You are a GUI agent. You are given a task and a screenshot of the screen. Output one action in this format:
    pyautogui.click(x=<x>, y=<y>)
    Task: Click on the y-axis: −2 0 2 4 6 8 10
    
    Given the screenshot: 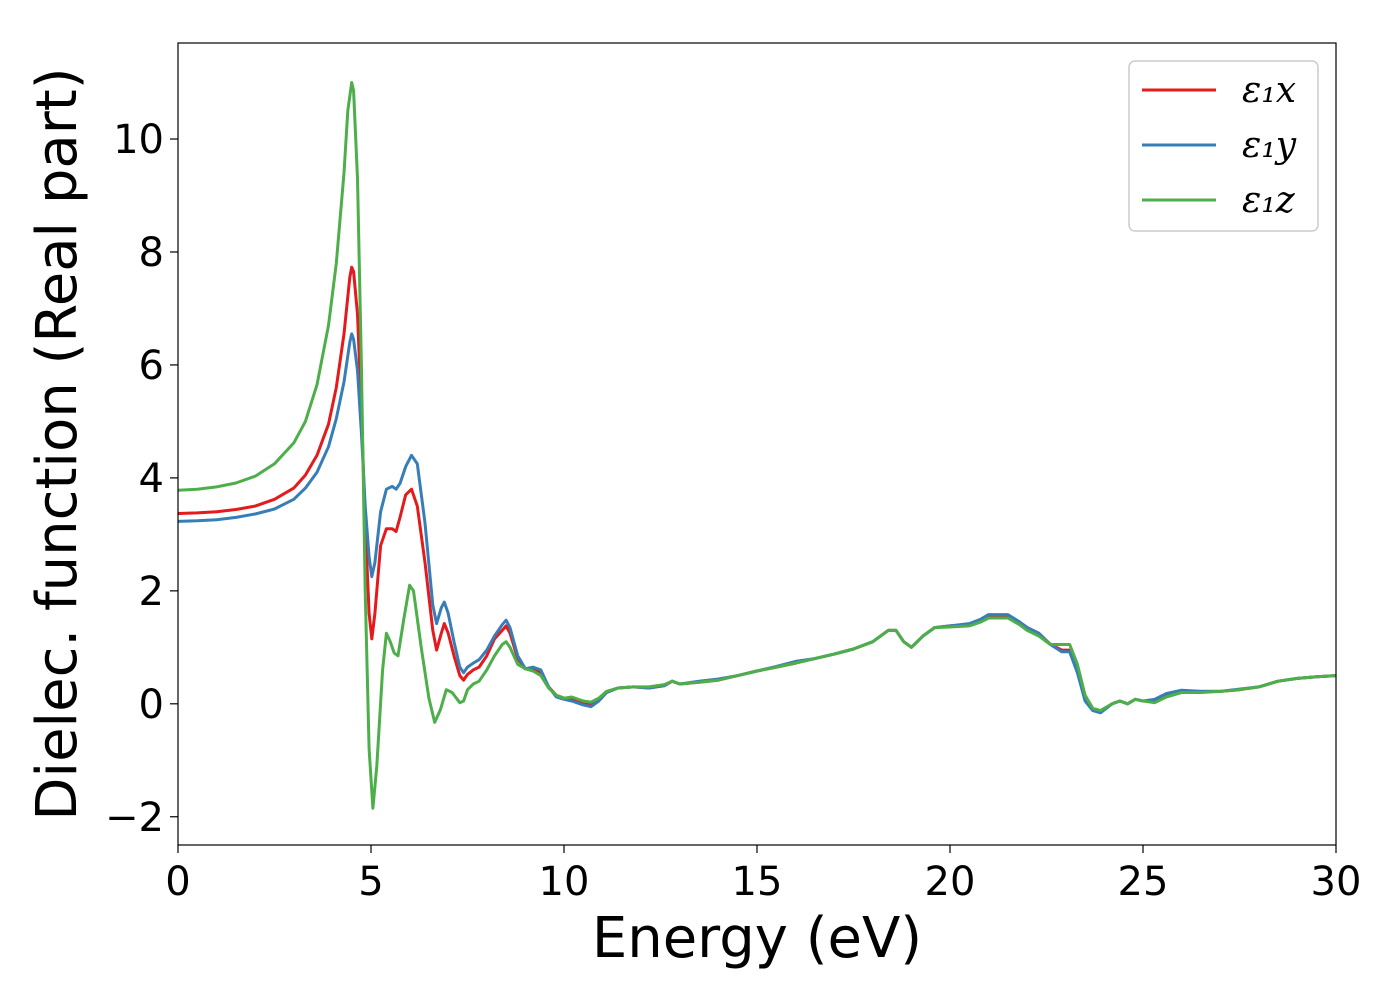 What is the action you would take?
    pyautogui.click(x=141, y=479)
    